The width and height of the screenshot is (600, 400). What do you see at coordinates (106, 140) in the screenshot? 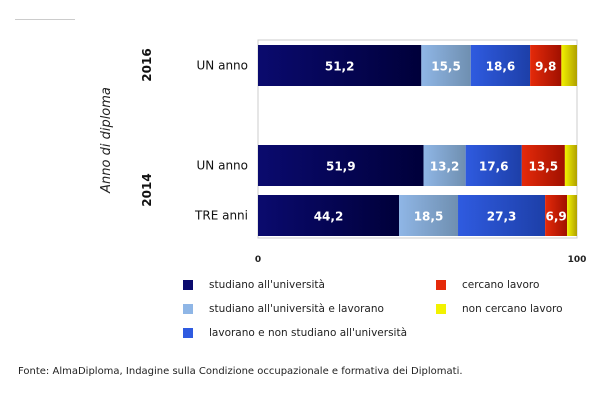
I see `y-axis-label: Anno di diploma` at bounding box center [106, 140].